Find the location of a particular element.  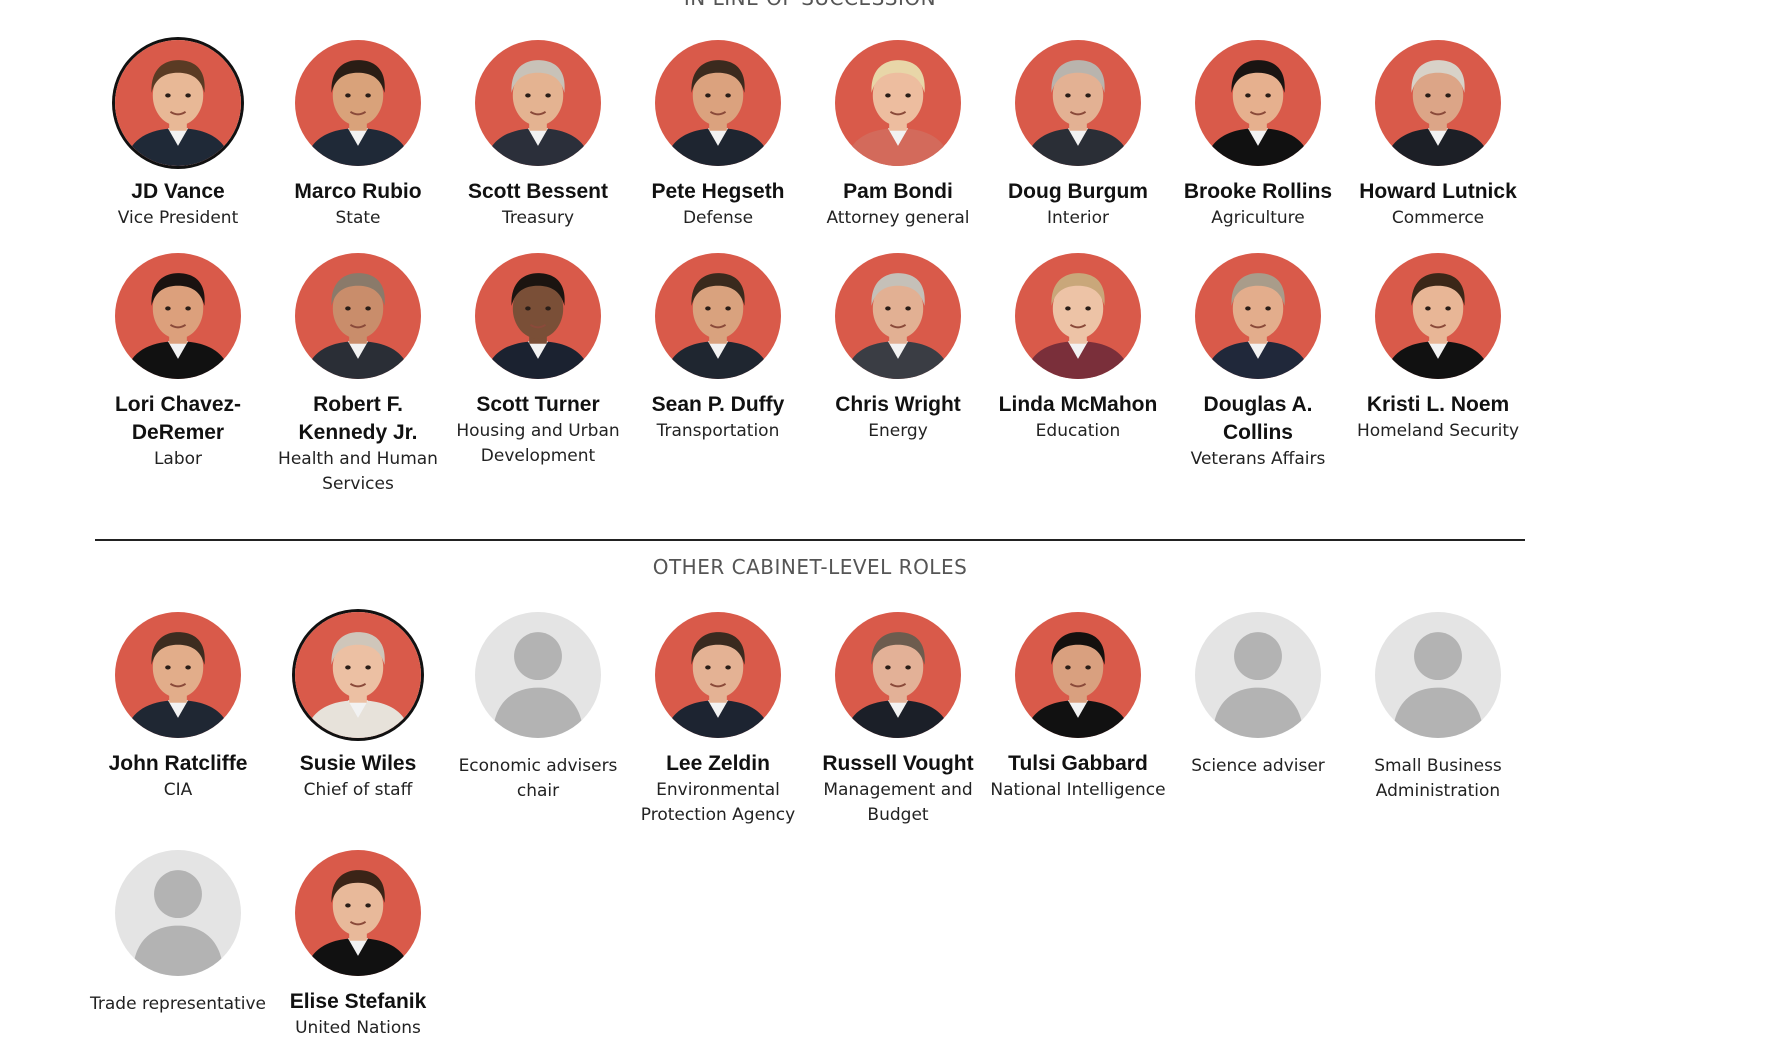

person-card-small-business-administration: Small Business Administration is located at coordinates (1438, 708).